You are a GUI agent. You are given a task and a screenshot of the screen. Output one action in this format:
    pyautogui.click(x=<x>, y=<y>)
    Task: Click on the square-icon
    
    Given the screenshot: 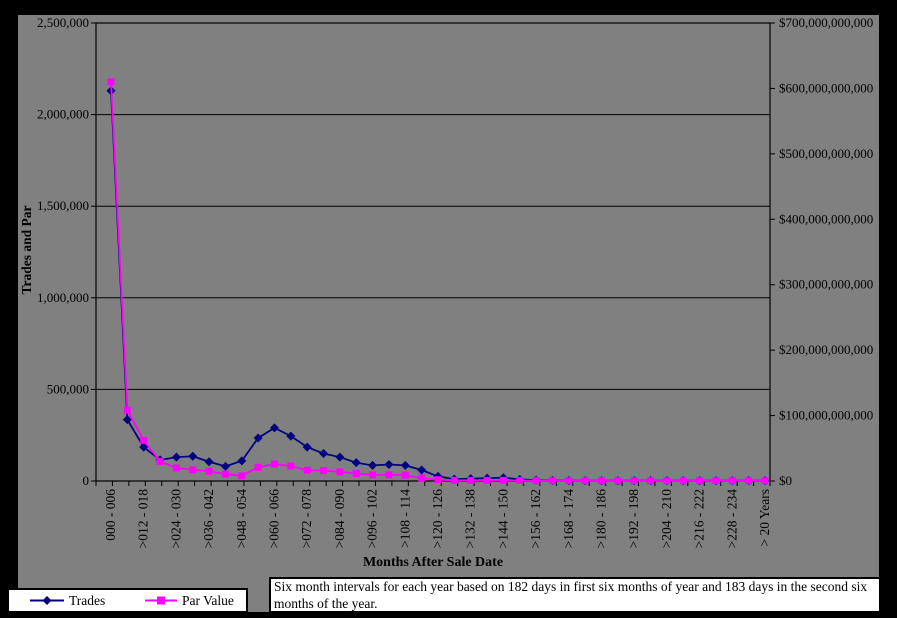 What is the action you would take?
    pyautogui.click(x=161, y=600)
    